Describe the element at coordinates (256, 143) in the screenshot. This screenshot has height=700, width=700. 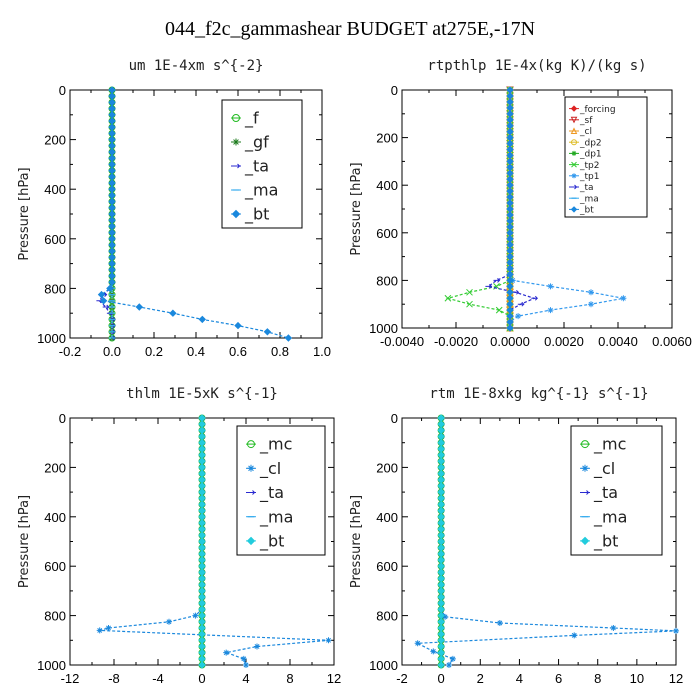
I see `legend-label: _gf` at that location.